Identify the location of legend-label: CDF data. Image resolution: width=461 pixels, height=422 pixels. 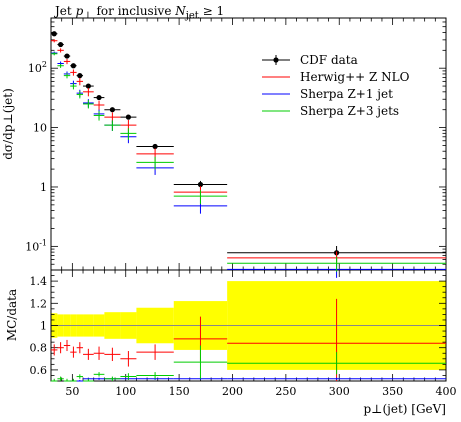
(329, 60).